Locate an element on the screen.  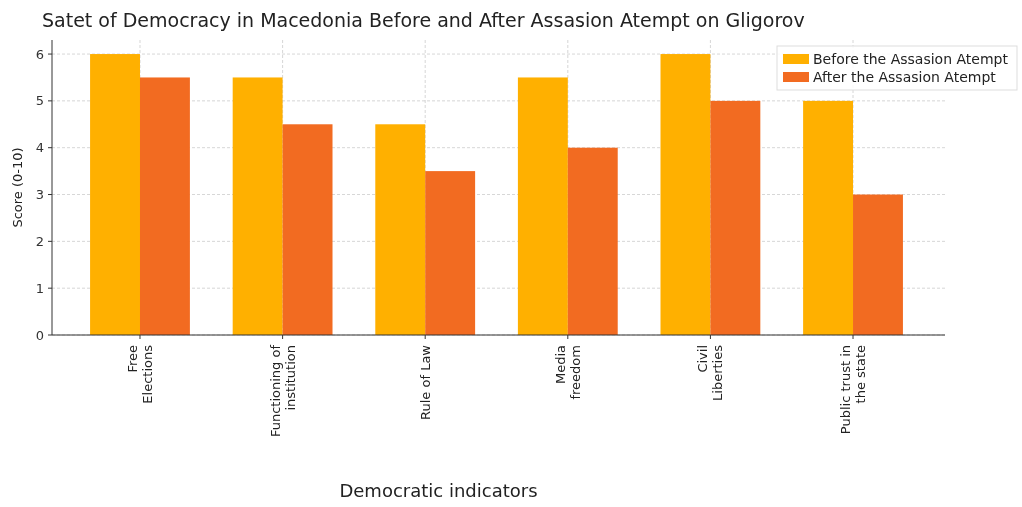
x-tick-label: Functioning of institution is located at coordinates (282, 391).